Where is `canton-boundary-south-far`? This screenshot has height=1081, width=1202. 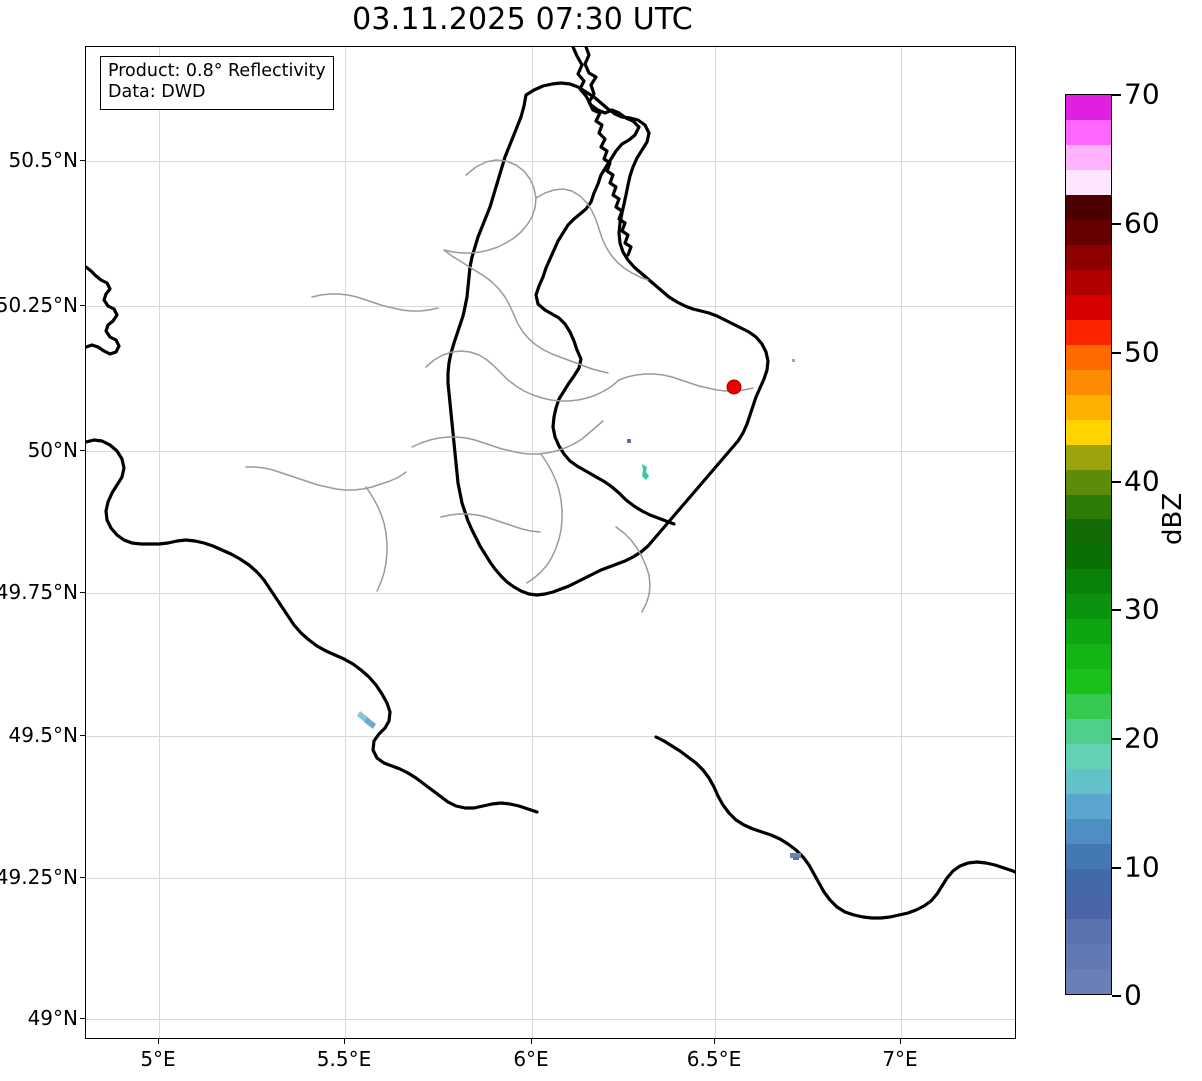
canton-boundary-south-far is located at coordinates (490, 523).